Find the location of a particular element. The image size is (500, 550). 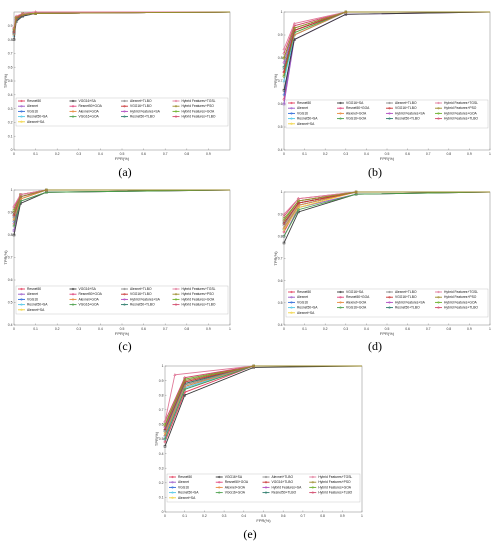

y-tick-label: 0.1 is located at coordinates (161, 498).